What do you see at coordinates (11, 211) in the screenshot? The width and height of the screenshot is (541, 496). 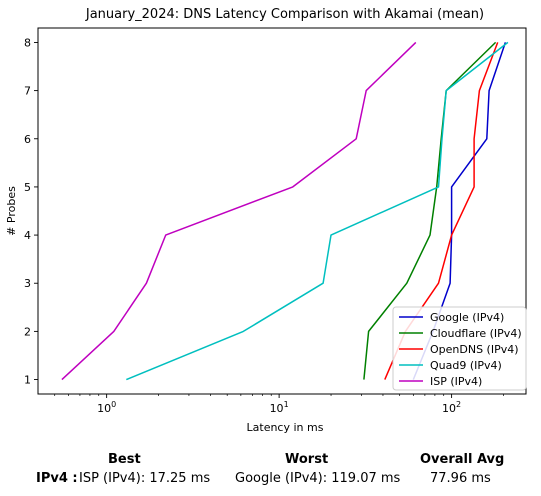 I see `y-axis-label: # Probes` at bounding box center [11, 211].